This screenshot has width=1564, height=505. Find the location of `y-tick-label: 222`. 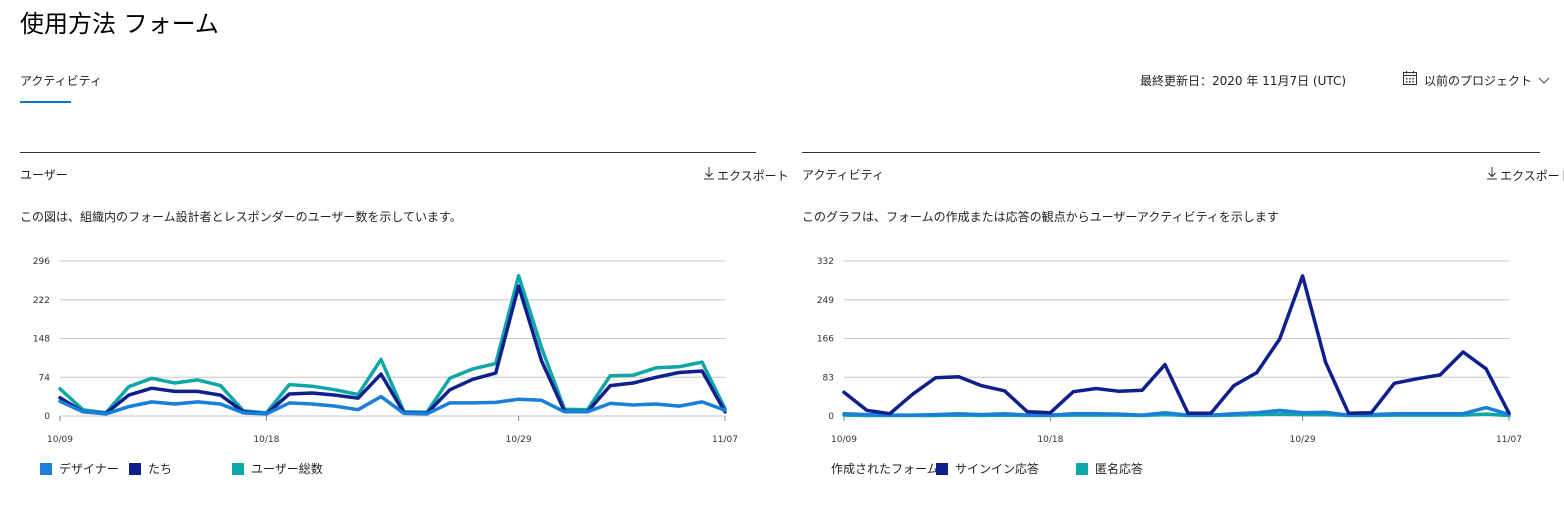

y-tick-label: 222 is located at coordinates (41, 301).